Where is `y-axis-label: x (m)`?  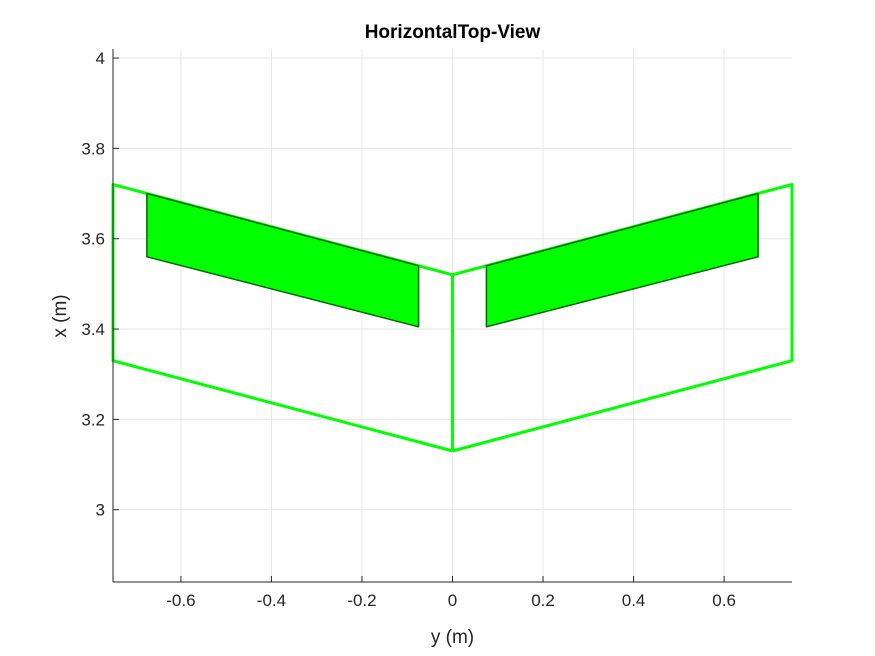
y-axis-label: x (m) is located at coordinates (60, 315).